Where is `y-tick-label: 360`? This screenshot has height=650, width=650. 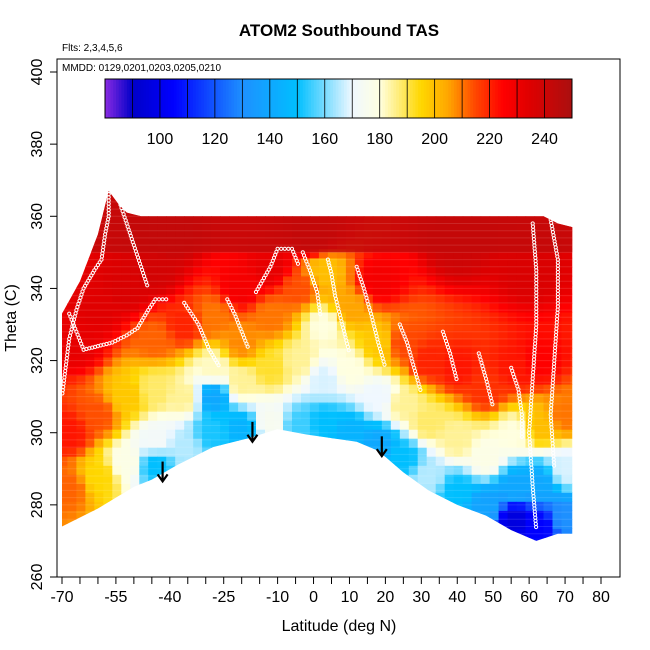
y-tick-label: 360 is located at coordinates (37, 216).